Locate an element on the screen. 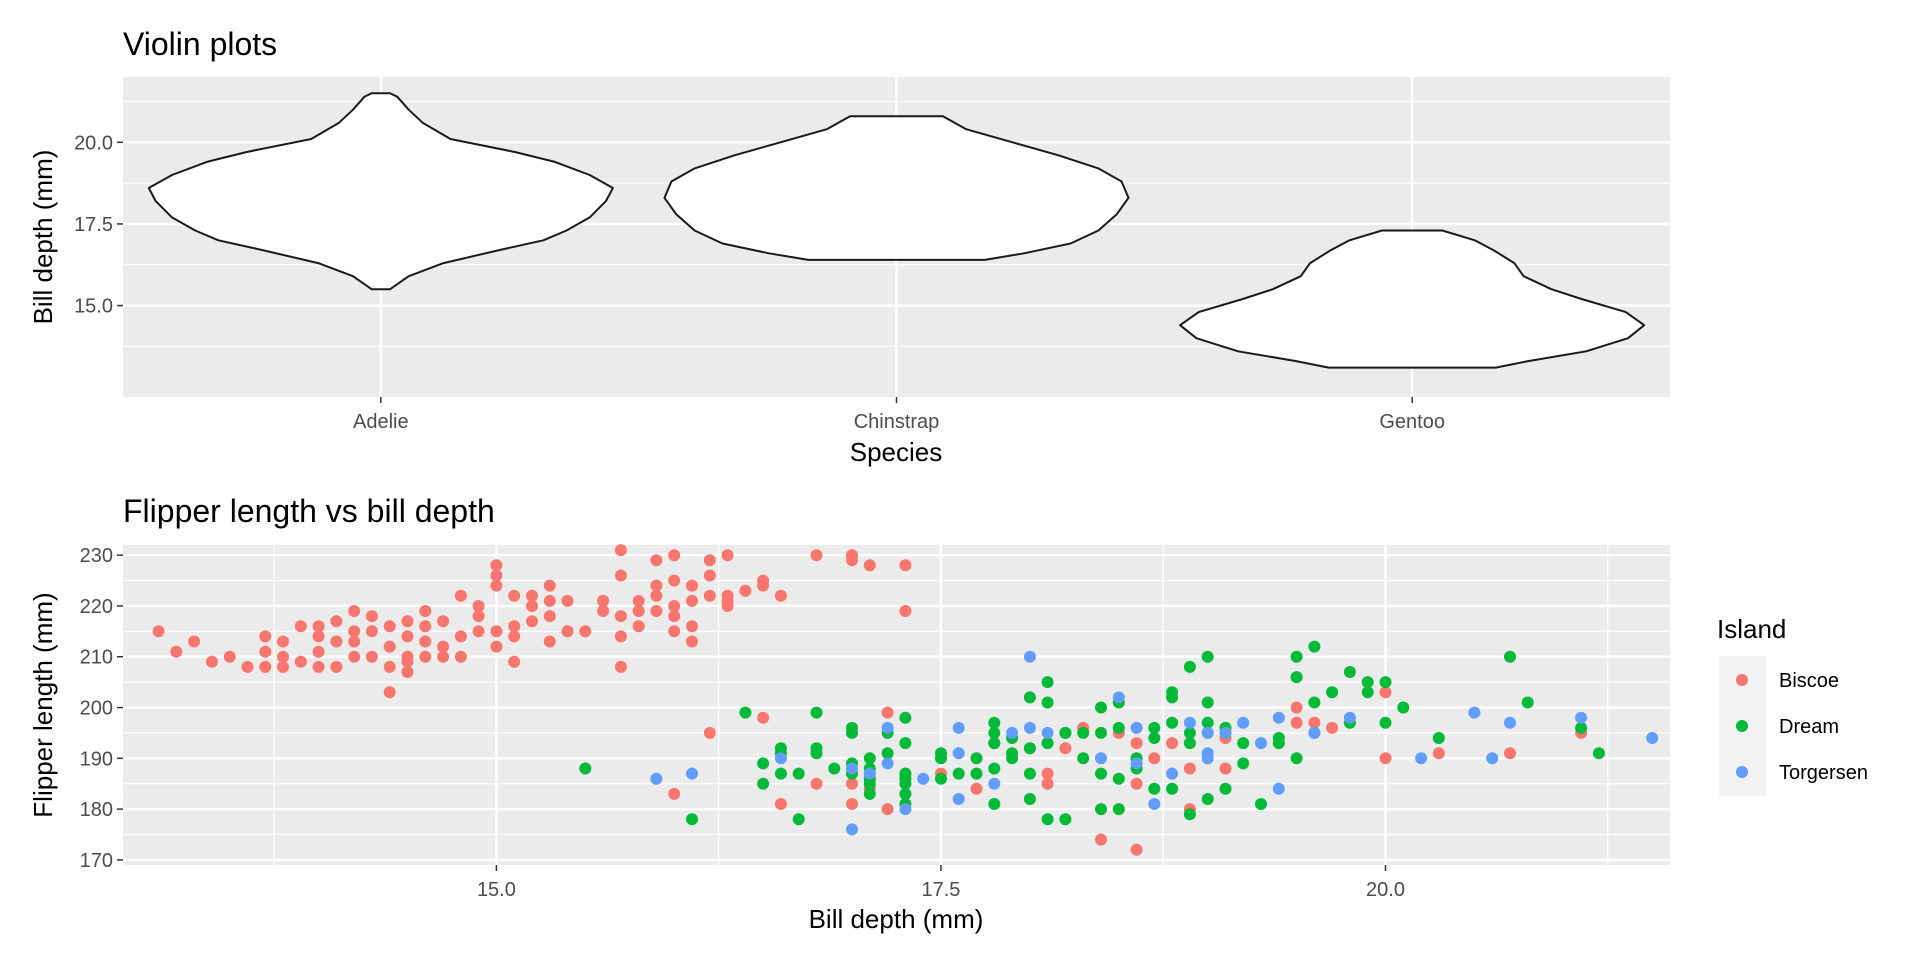 This screenshot has width=1920, height=960. violin-x-axis: Adelie Chinstrap Gentoo is located at coordinates (899, 415).